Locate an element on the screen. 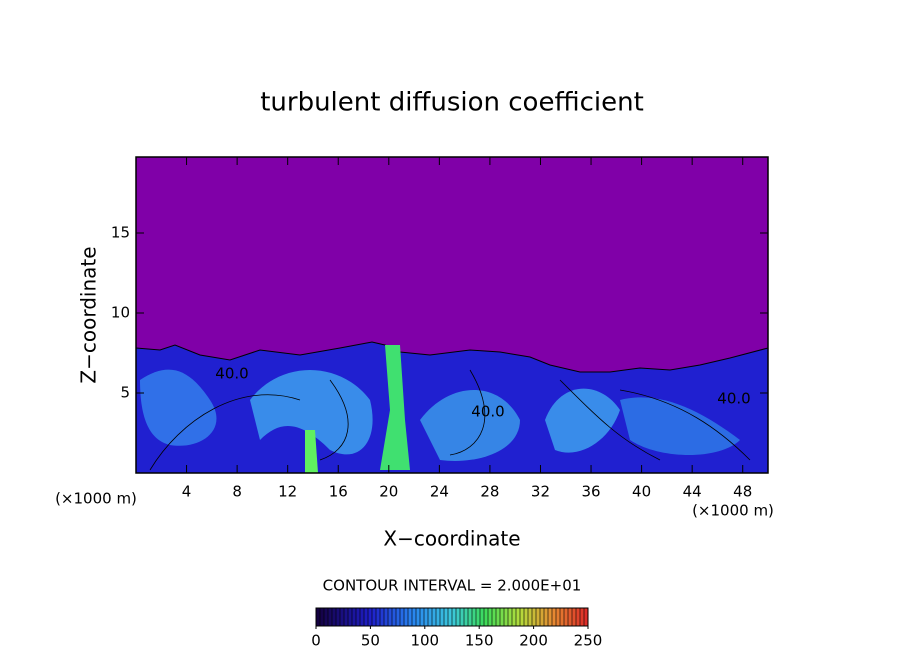 This screenshot has height=654, width=904. y-tick-label: 15 is located at coordinates (120, 233).